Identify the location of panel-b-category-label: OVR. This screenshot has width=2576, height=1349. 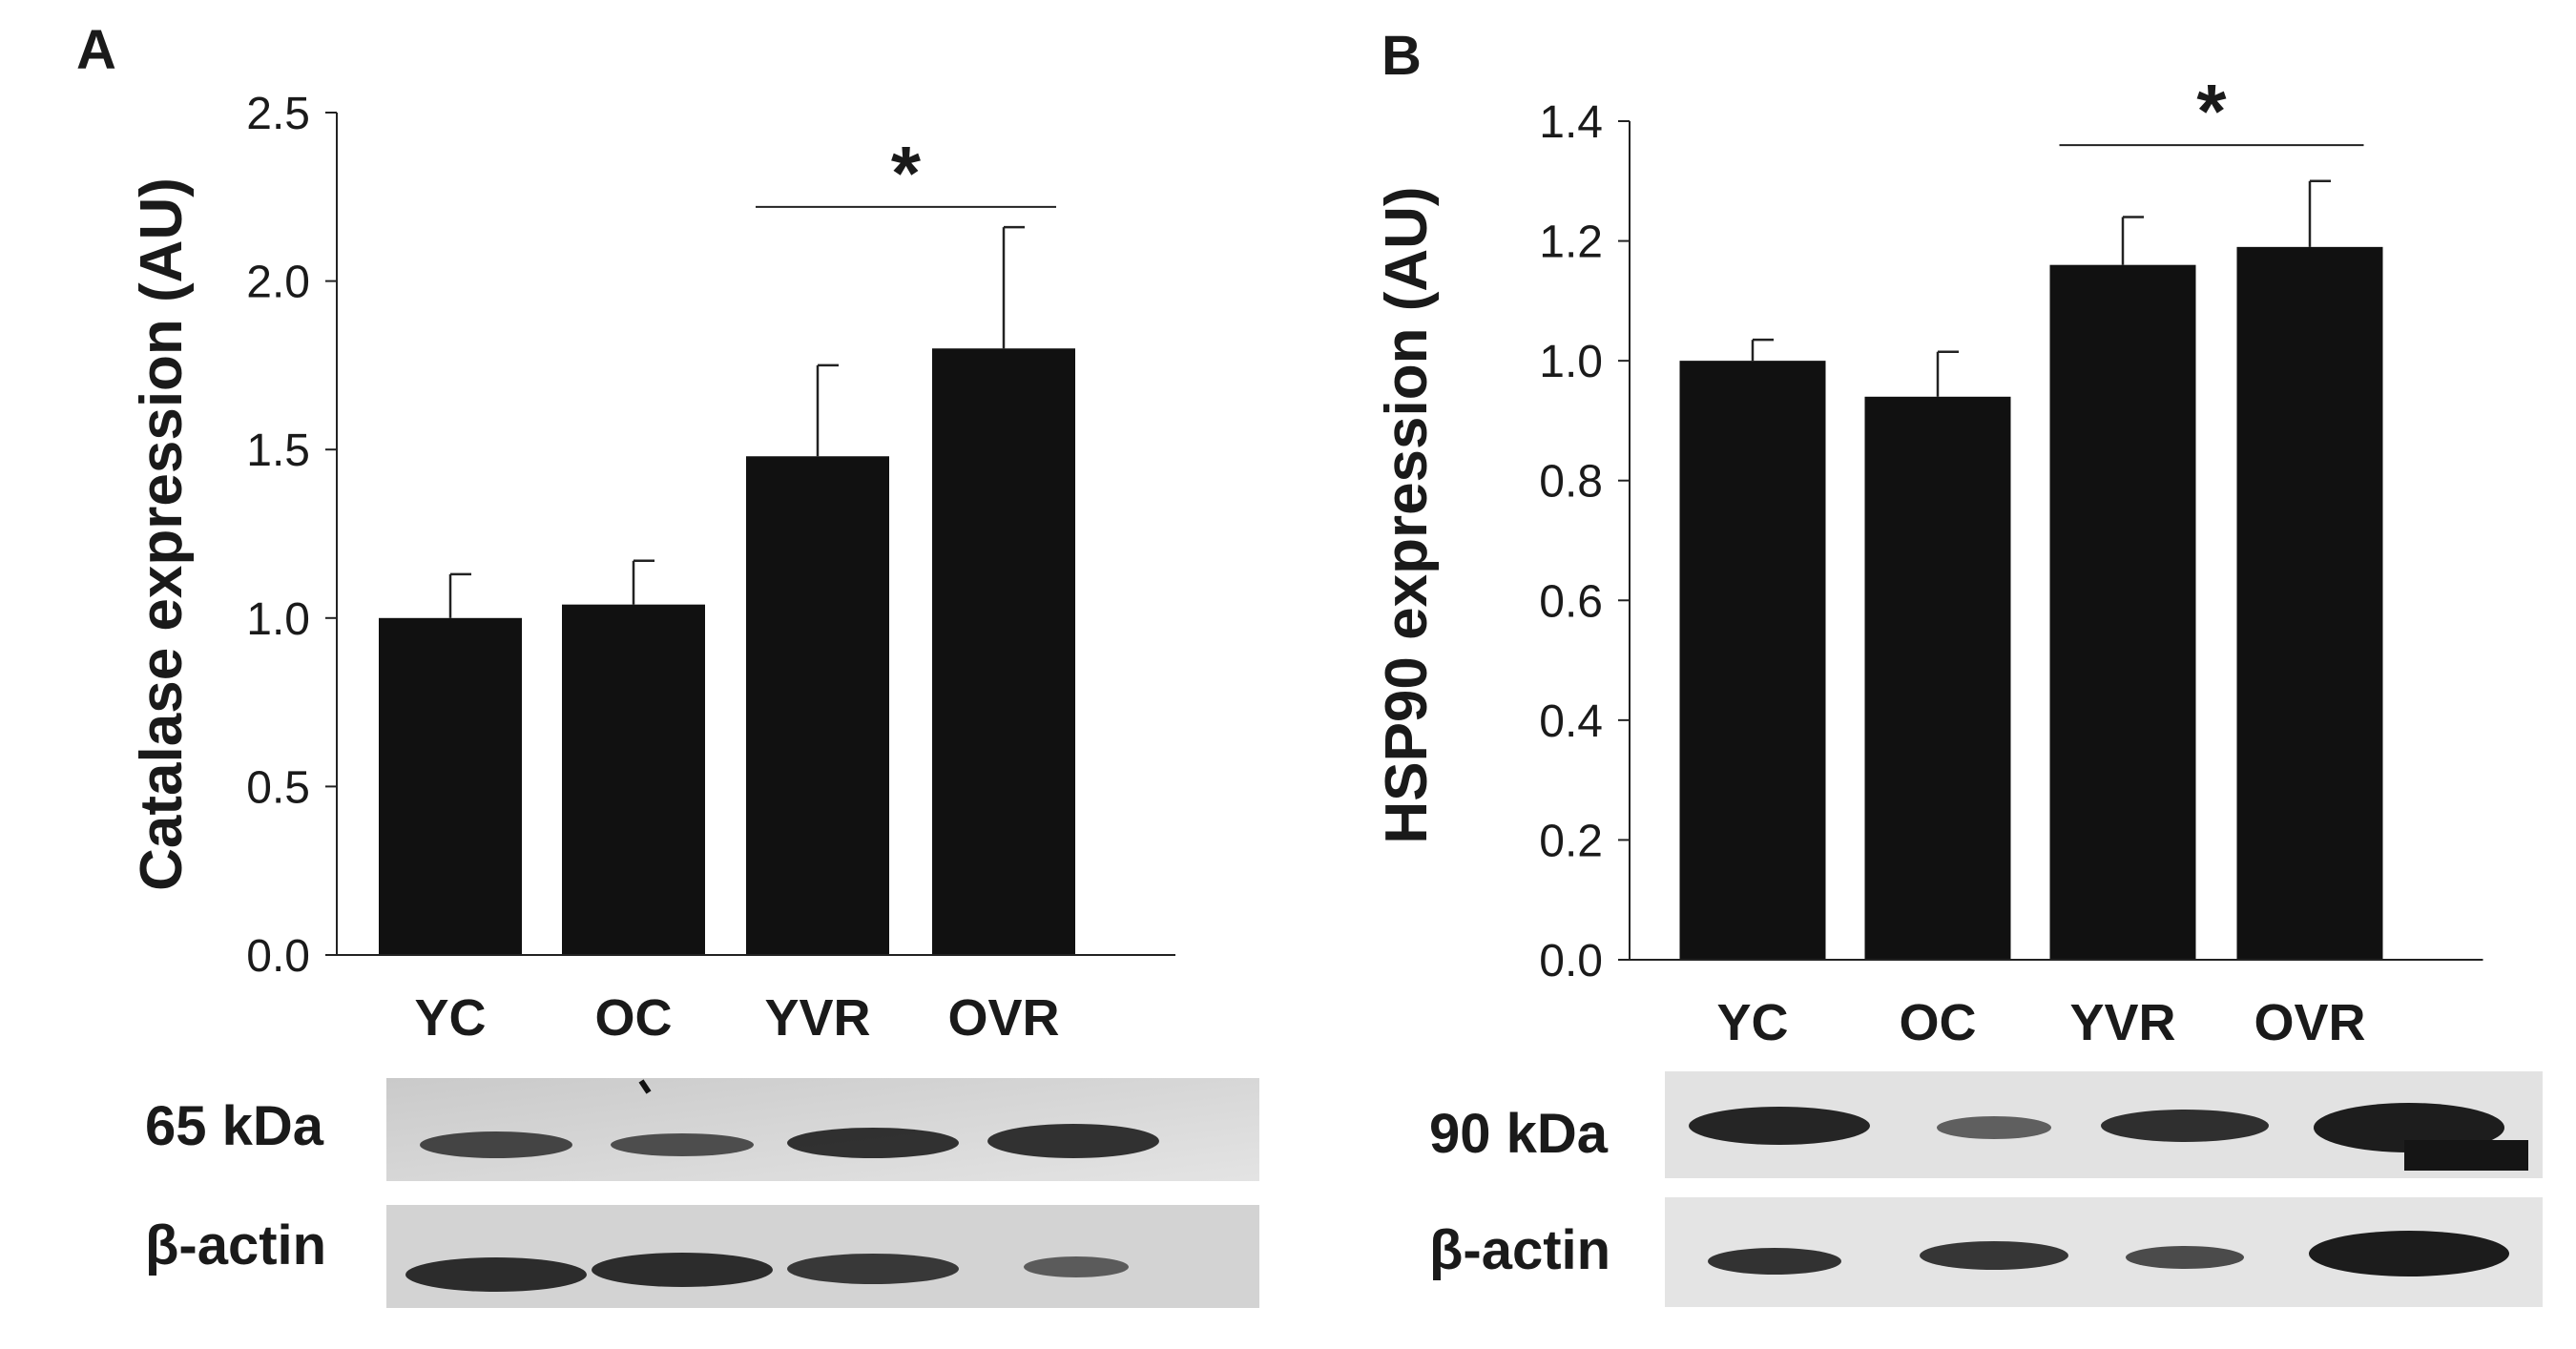
(2309, 1022).